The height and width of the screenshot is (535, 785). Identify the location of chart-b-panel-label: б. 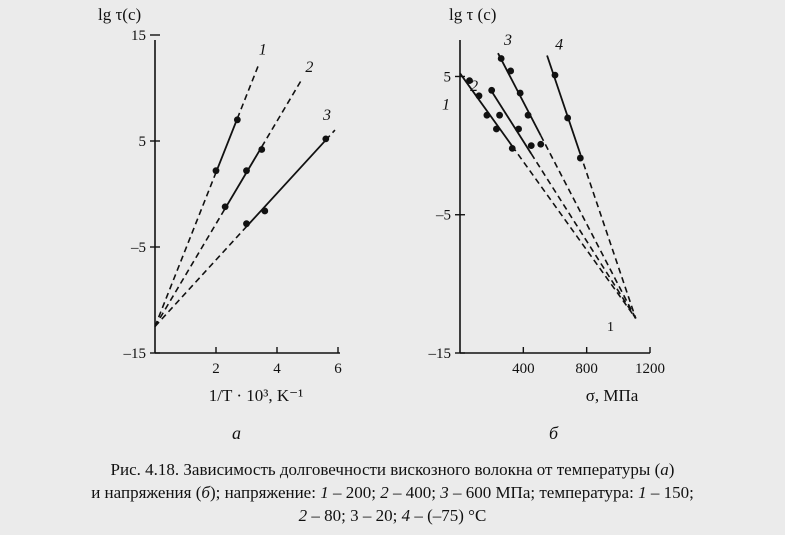
(554, 433).